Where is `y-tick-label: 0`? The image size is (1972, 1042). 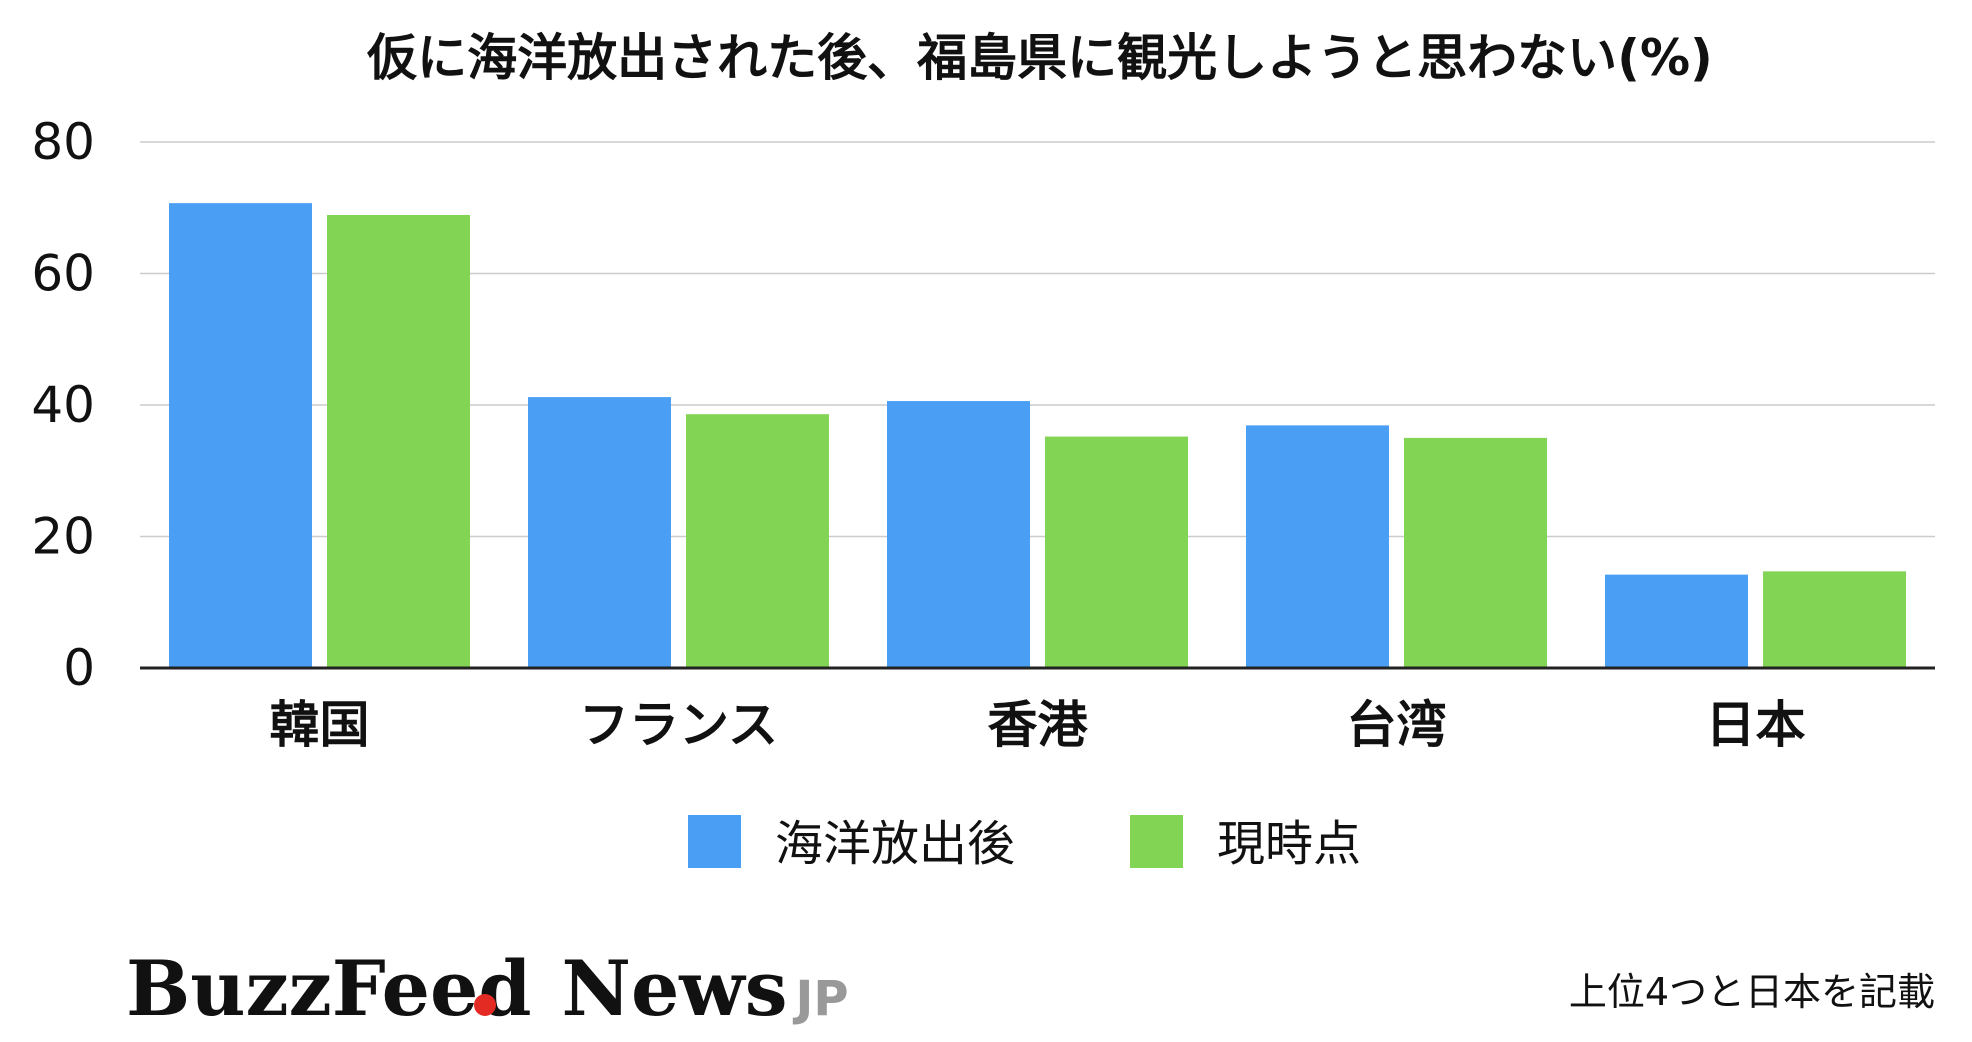 y-tick-label: 0 is located at coordinates (79, 668).